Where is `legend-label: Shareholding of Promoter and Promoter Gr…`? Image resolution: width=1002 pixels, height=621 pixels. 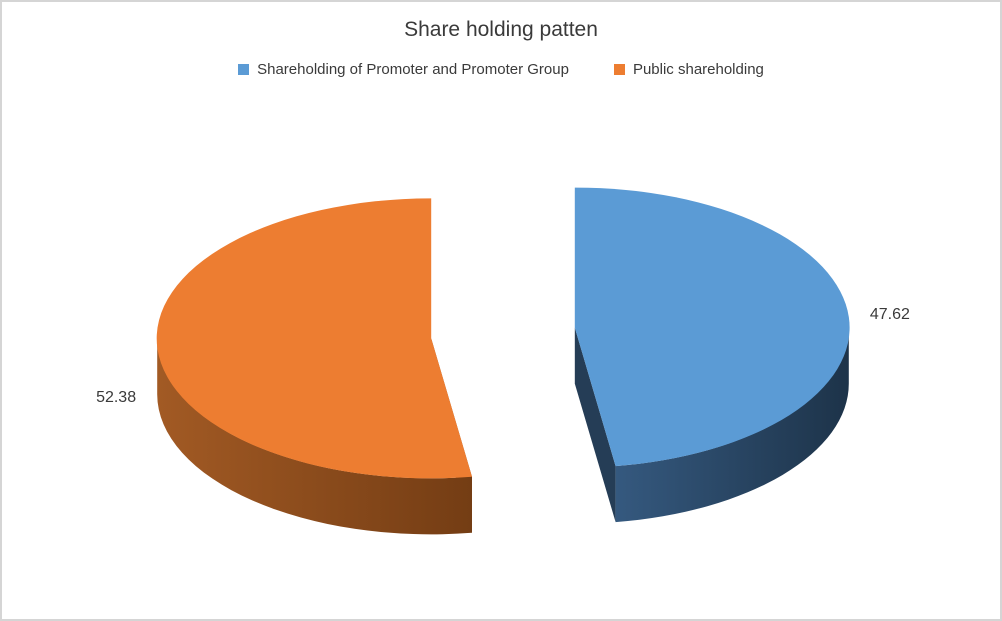
legend-label: Shareholding of Promoter and Promoter Gr… is located at coordinates (413, 69).